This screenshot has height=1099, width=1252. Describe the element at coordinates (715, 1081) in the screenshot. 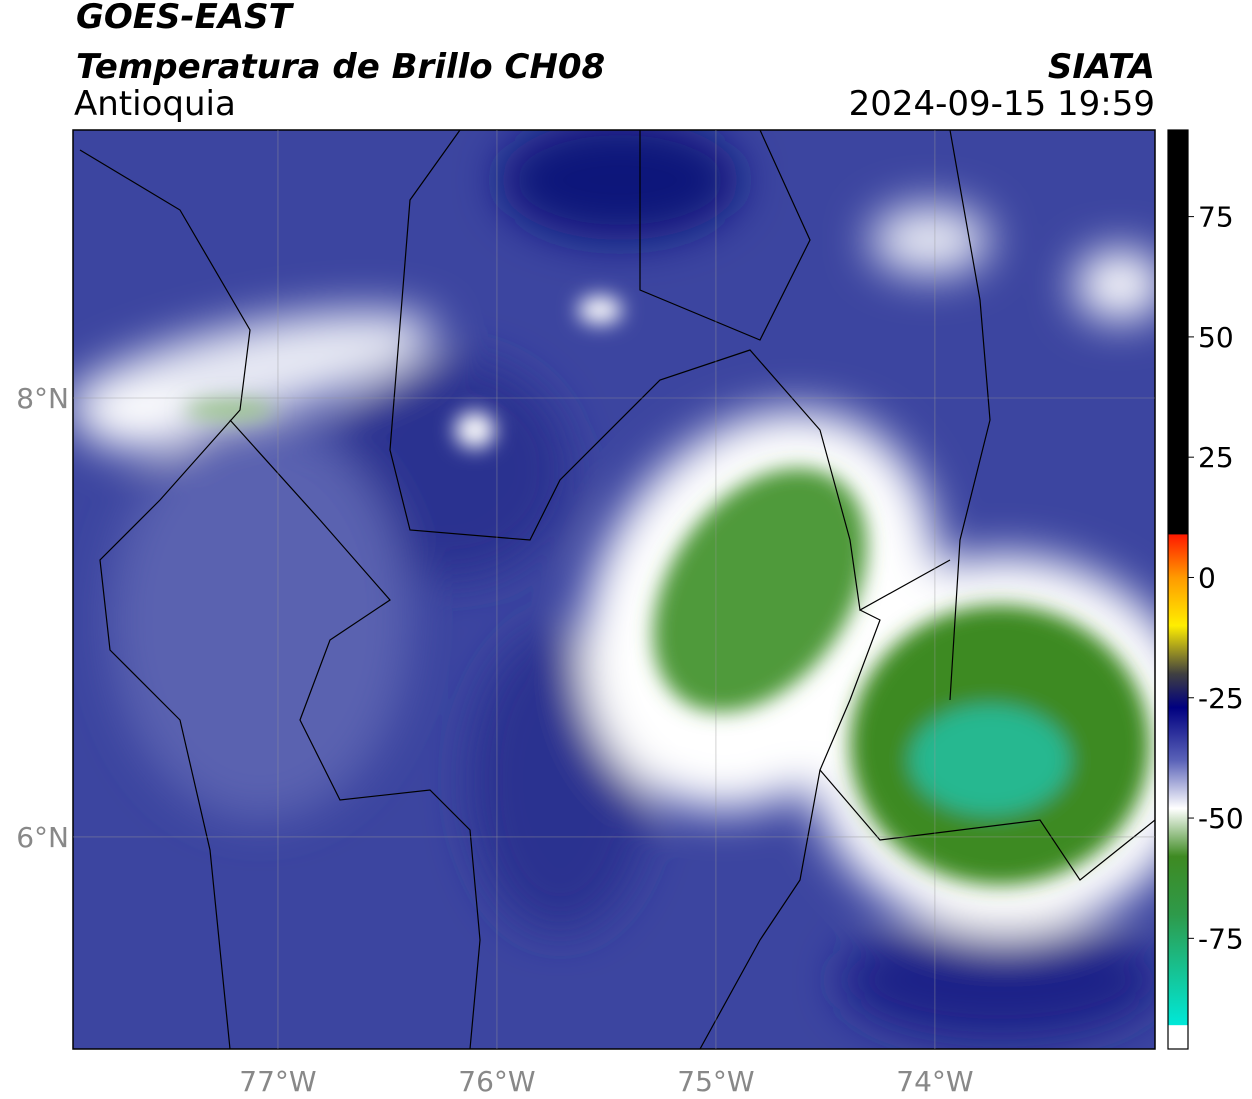

I see `lon-tick-label: 75°W` at that location.